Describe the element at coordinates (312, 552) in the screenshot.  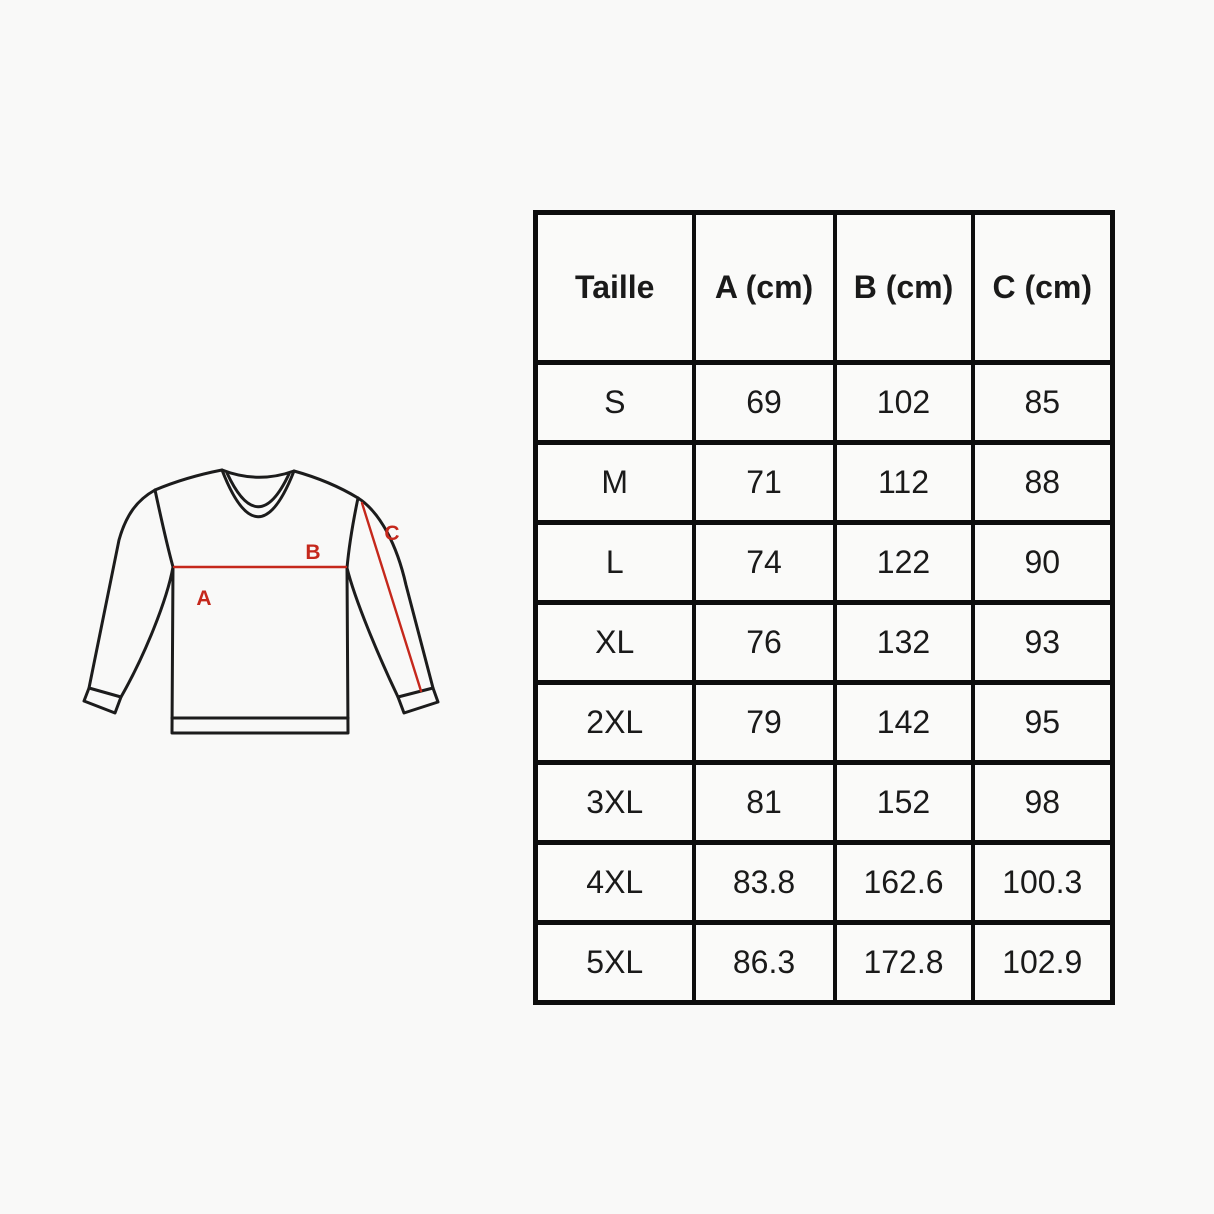
I see `measurement-label-b: B` at that location.